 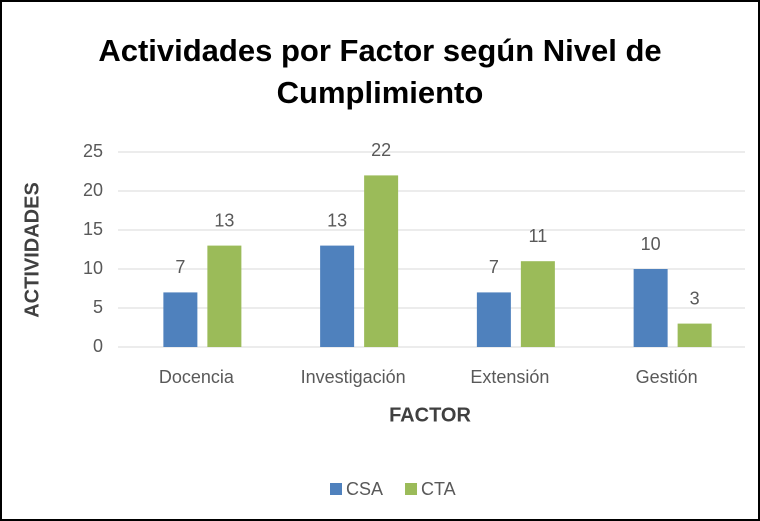 What do you see at coordinates (98, 346) in the screenshot?
I see `y-tick-label: 0` at bounding box center [98, 346].